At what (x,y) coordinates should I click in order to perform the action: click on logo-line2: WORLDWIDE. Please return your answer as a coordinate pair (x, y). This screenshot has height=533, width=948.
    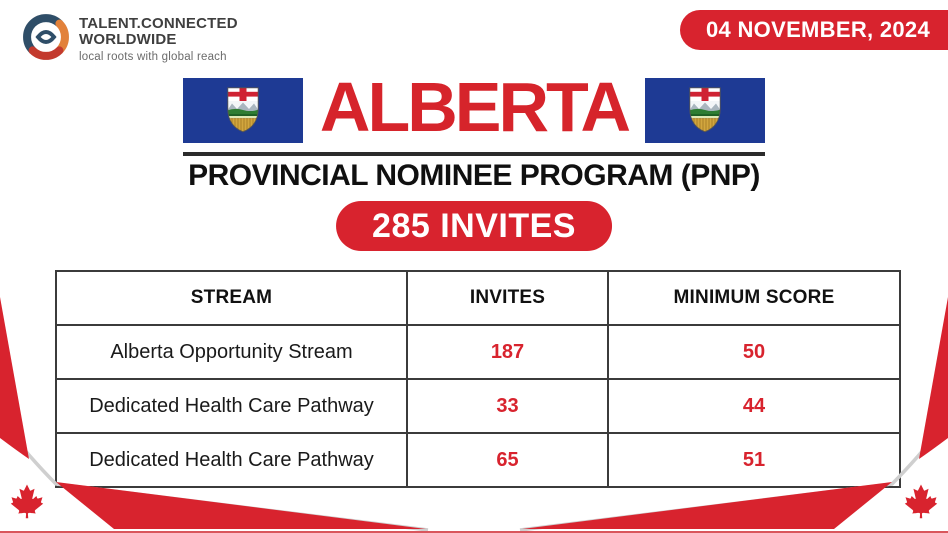
    Looking at the image, I should click on (128, 39).